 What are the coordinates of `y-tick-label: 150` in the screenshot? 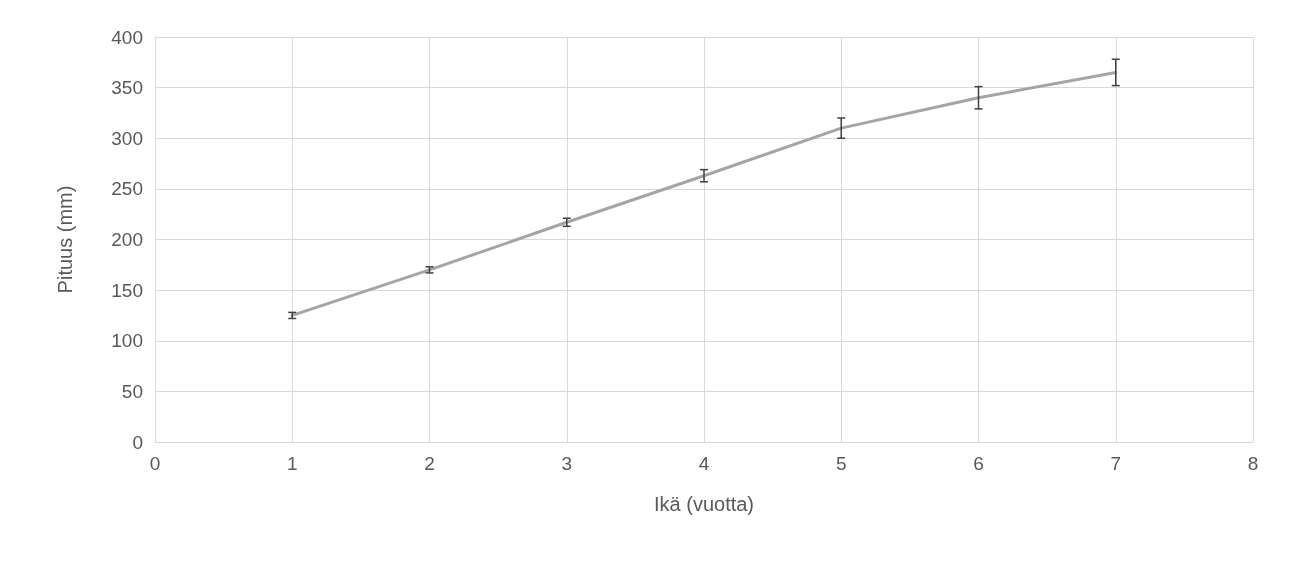 It's located at (127, 290).